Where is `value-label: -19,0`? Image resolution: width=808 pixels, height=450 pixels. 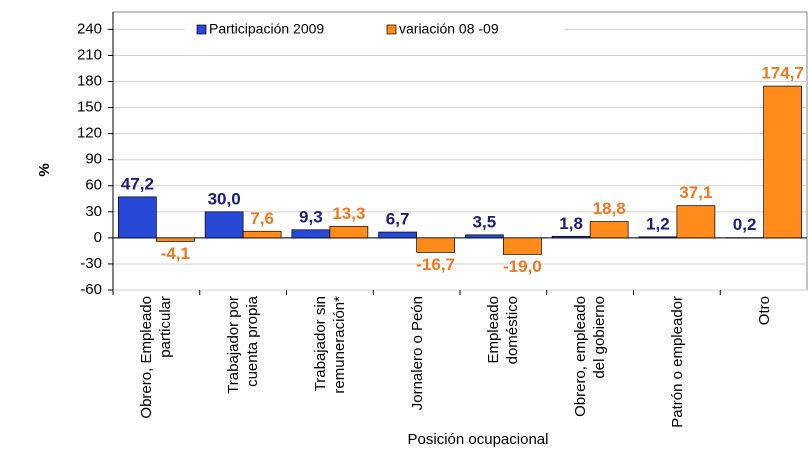
value-label: -19,0 is located at coordinates (522, 266).